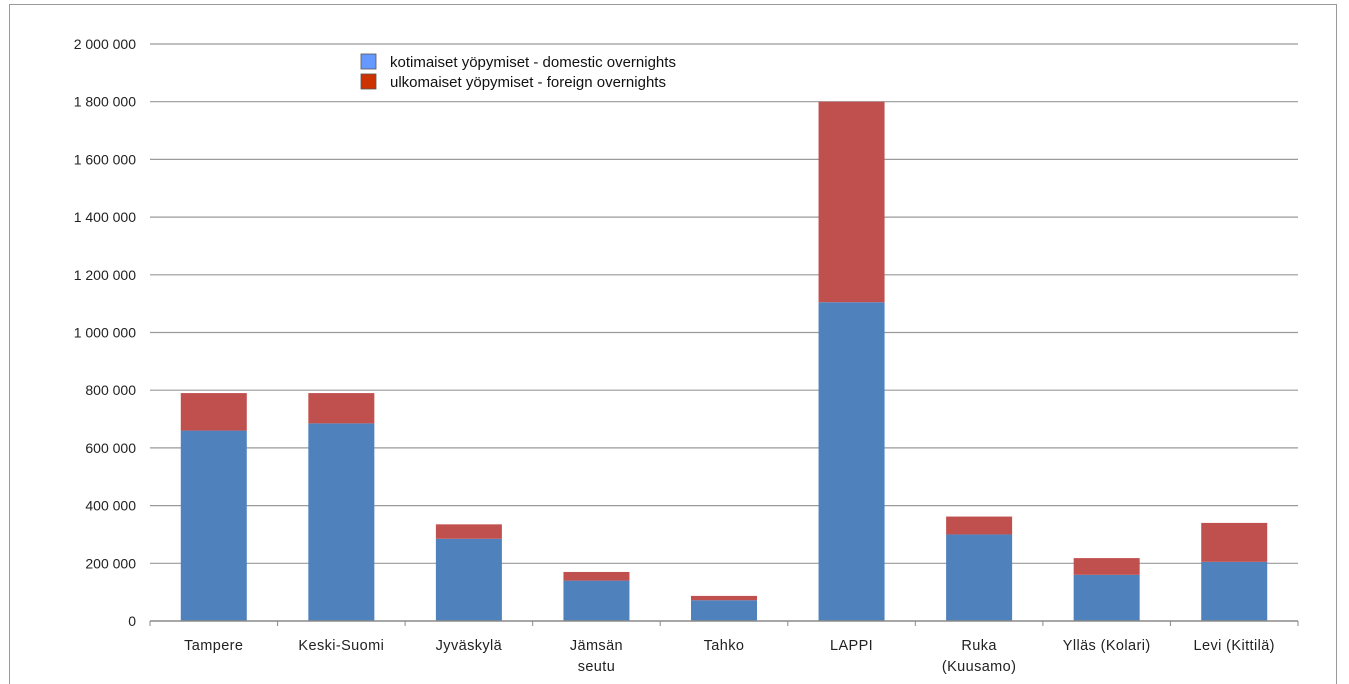  Describe the element at coordinates (110, 390) in the screenshot. I see `y-tick-label: 800 000` at that location.